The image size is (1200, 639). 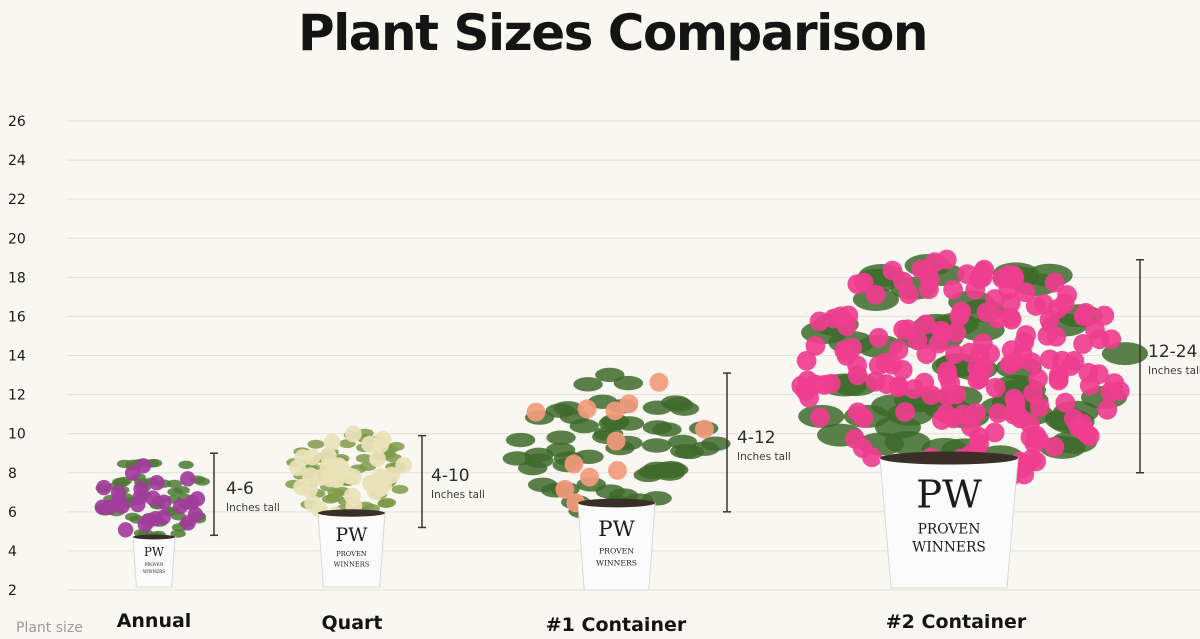 What do you see at coordinates (12, 474) in the screenshot?
I see `y-tick-label: 8` at bounding box center [12, 474].